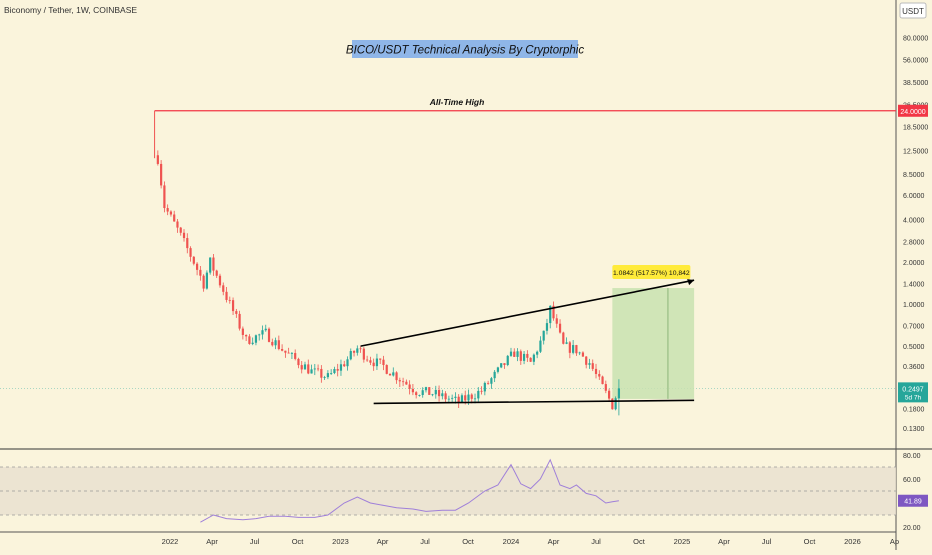 The image size is (932, 555). Describe the element at coordinates (534, 402) in the screenshot. I see `channel-lower-line` at that location.